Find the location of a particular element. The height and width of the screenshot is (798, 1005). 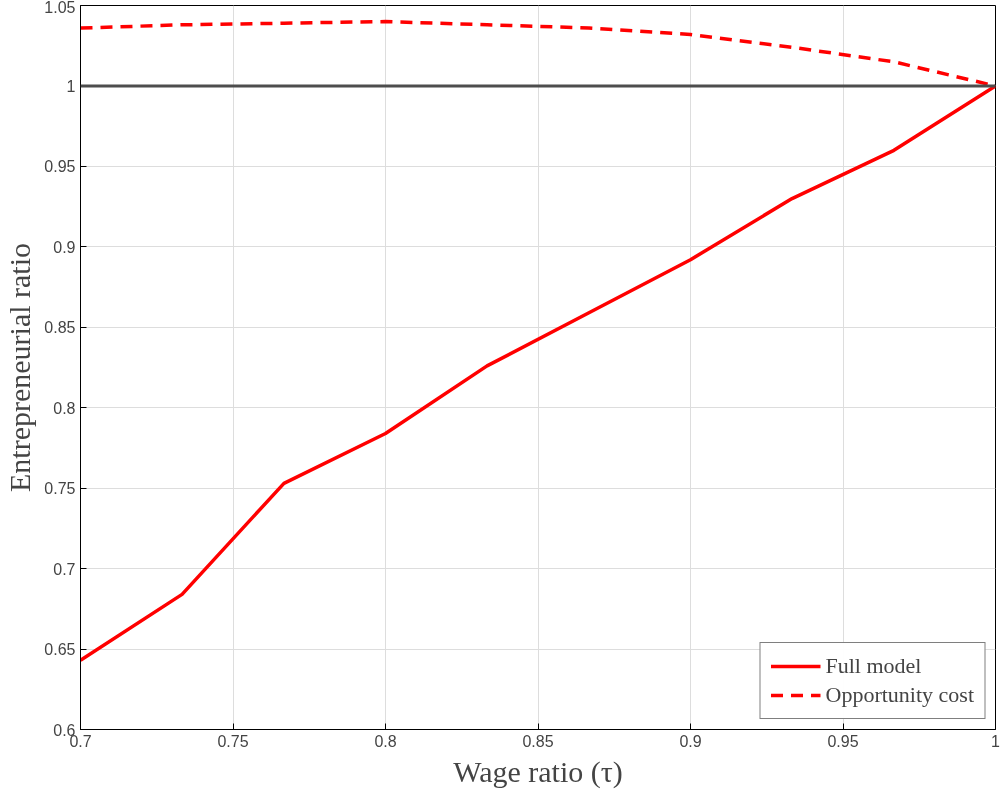

y-tick-label: 0.9 is located at coordinates (64, 247).